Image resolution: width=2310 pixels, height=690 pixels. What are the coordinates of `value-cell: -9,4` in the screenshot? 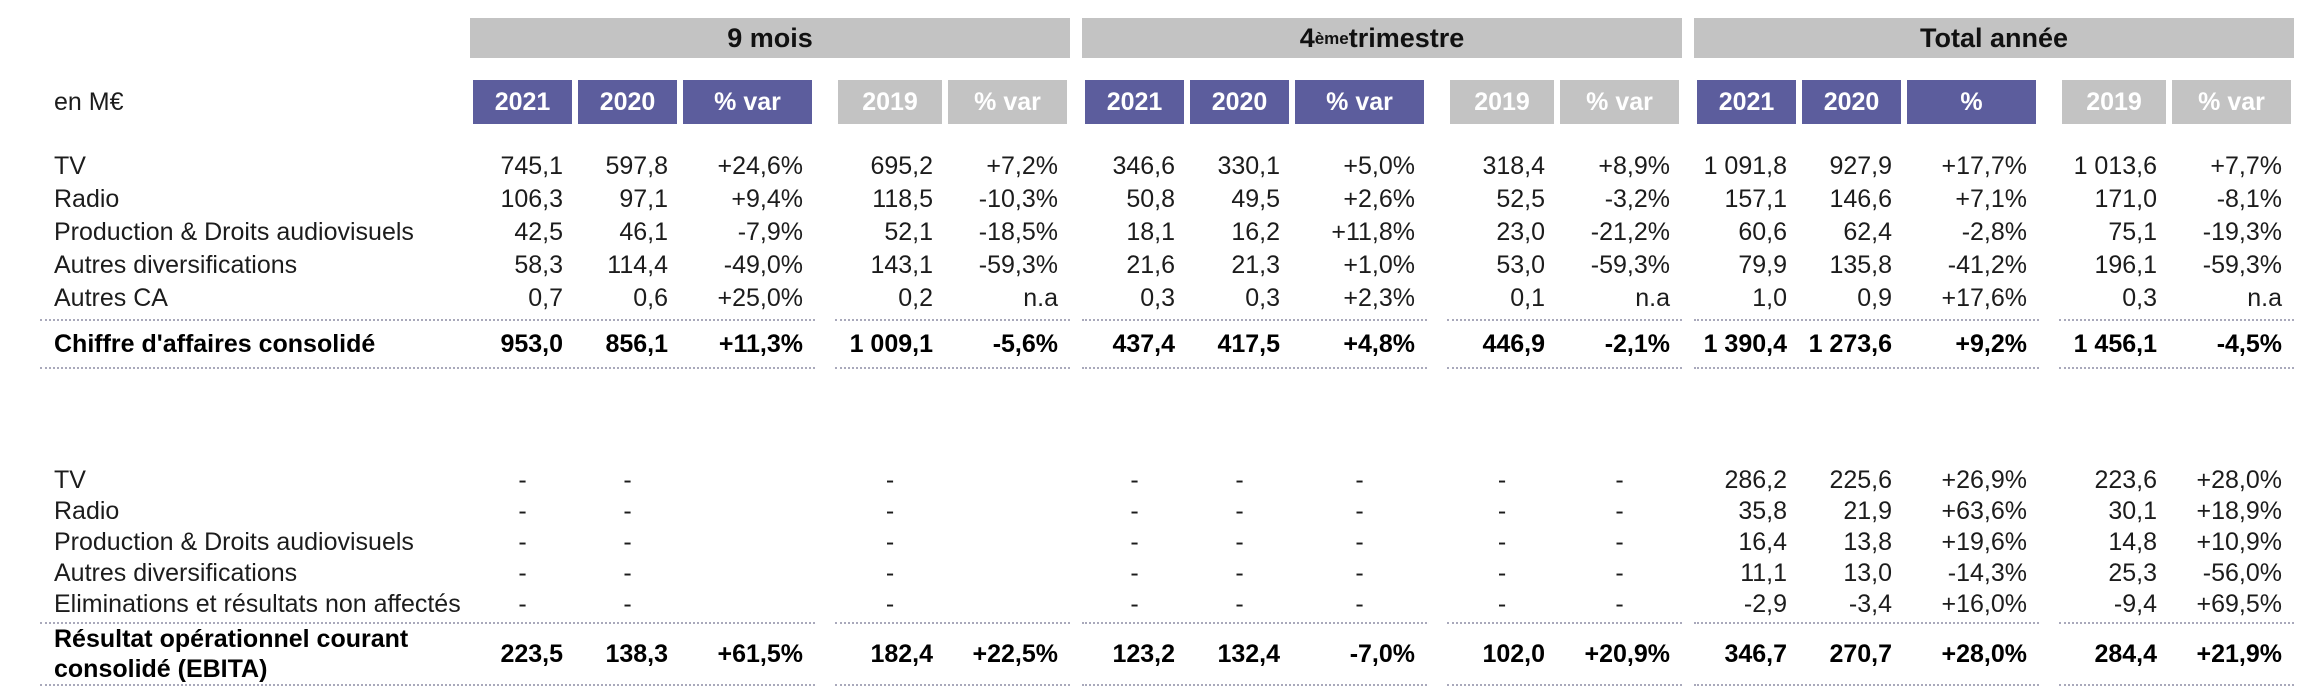 It's located at (2135, 604).